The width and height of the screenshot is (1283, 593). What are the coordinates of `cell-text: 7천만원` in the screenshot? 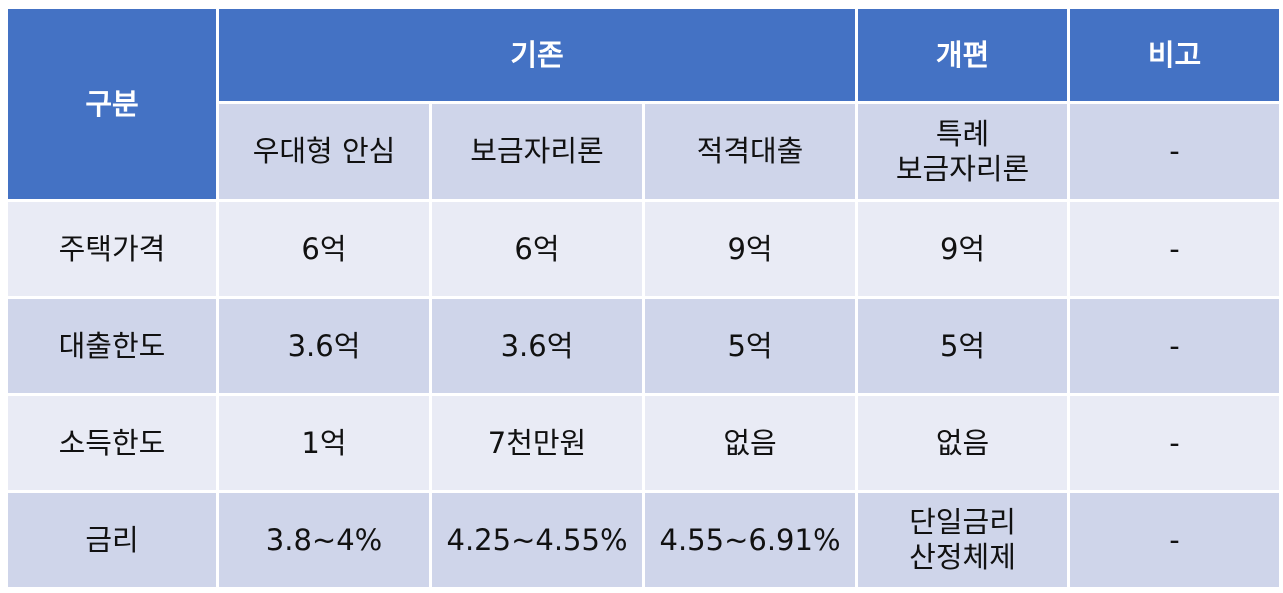 It's located at (537, 442).